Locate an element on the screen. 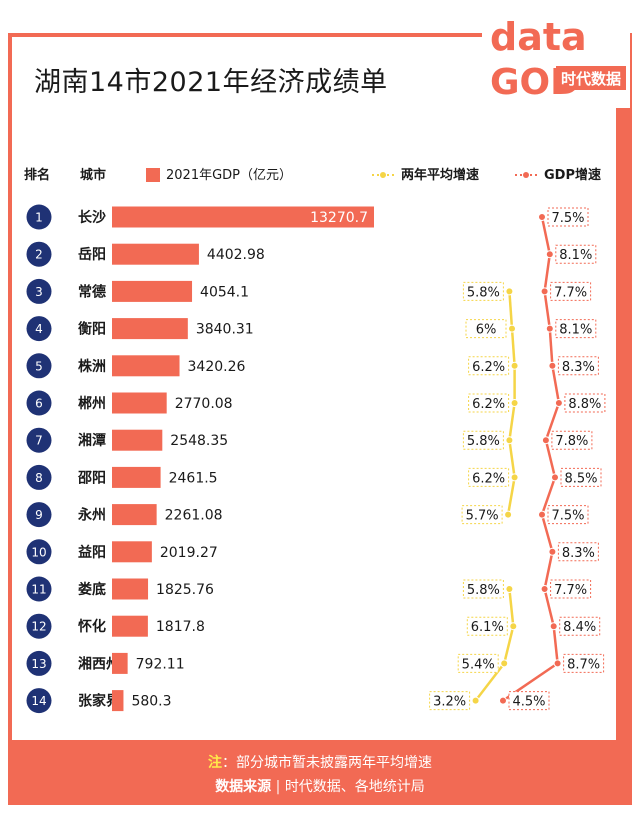 The width and height of the screenshot is (640, 819). city-label: 永州 is located at coordinates (91, 515).